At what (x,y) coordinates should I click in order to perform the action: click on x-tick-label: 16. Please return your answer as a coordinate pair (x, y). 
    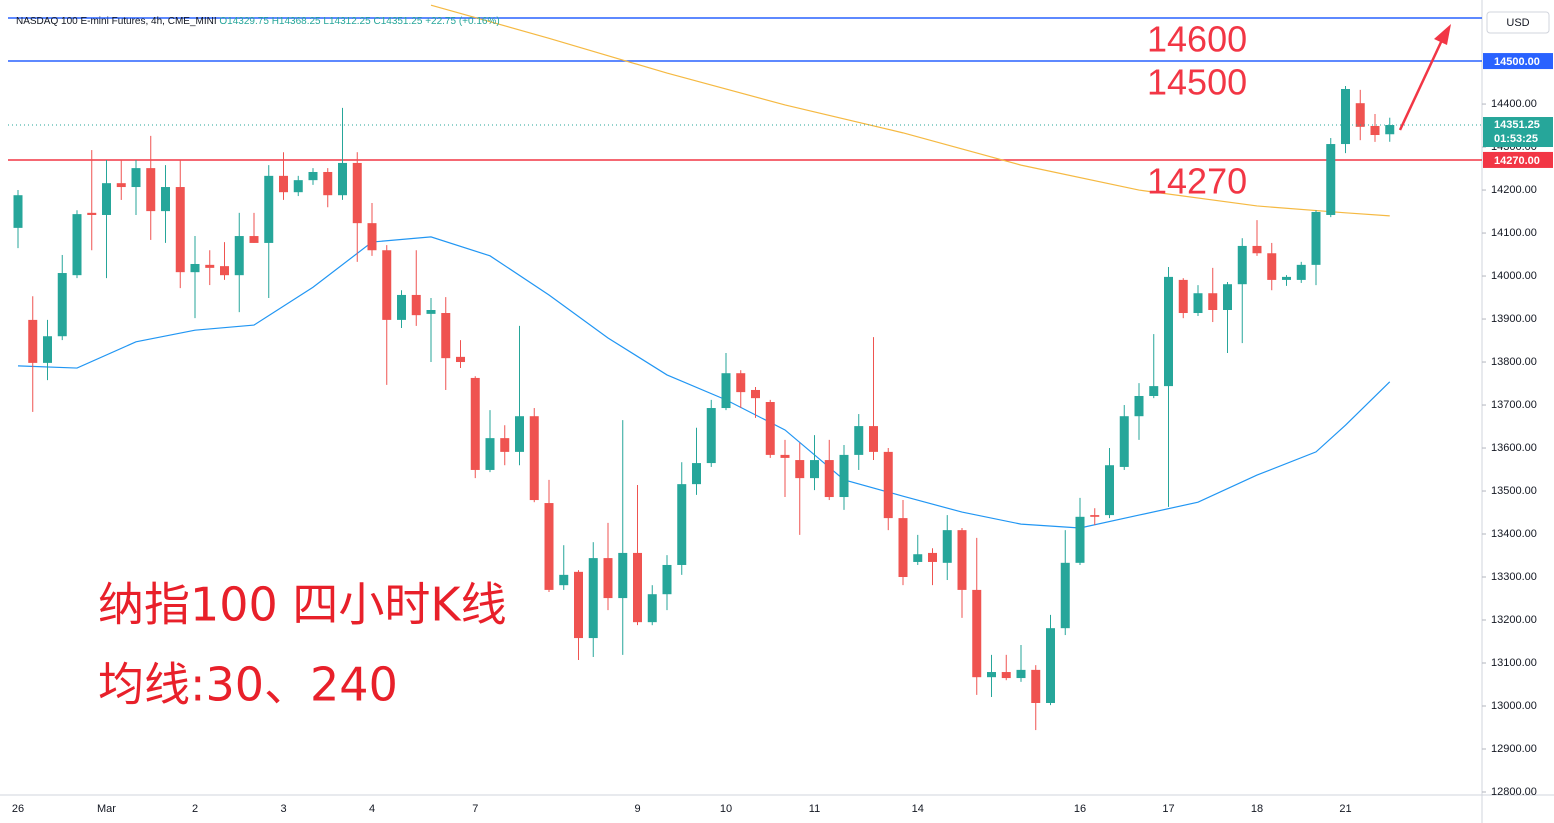
    Looking at the image, I should click on (1080, 809).